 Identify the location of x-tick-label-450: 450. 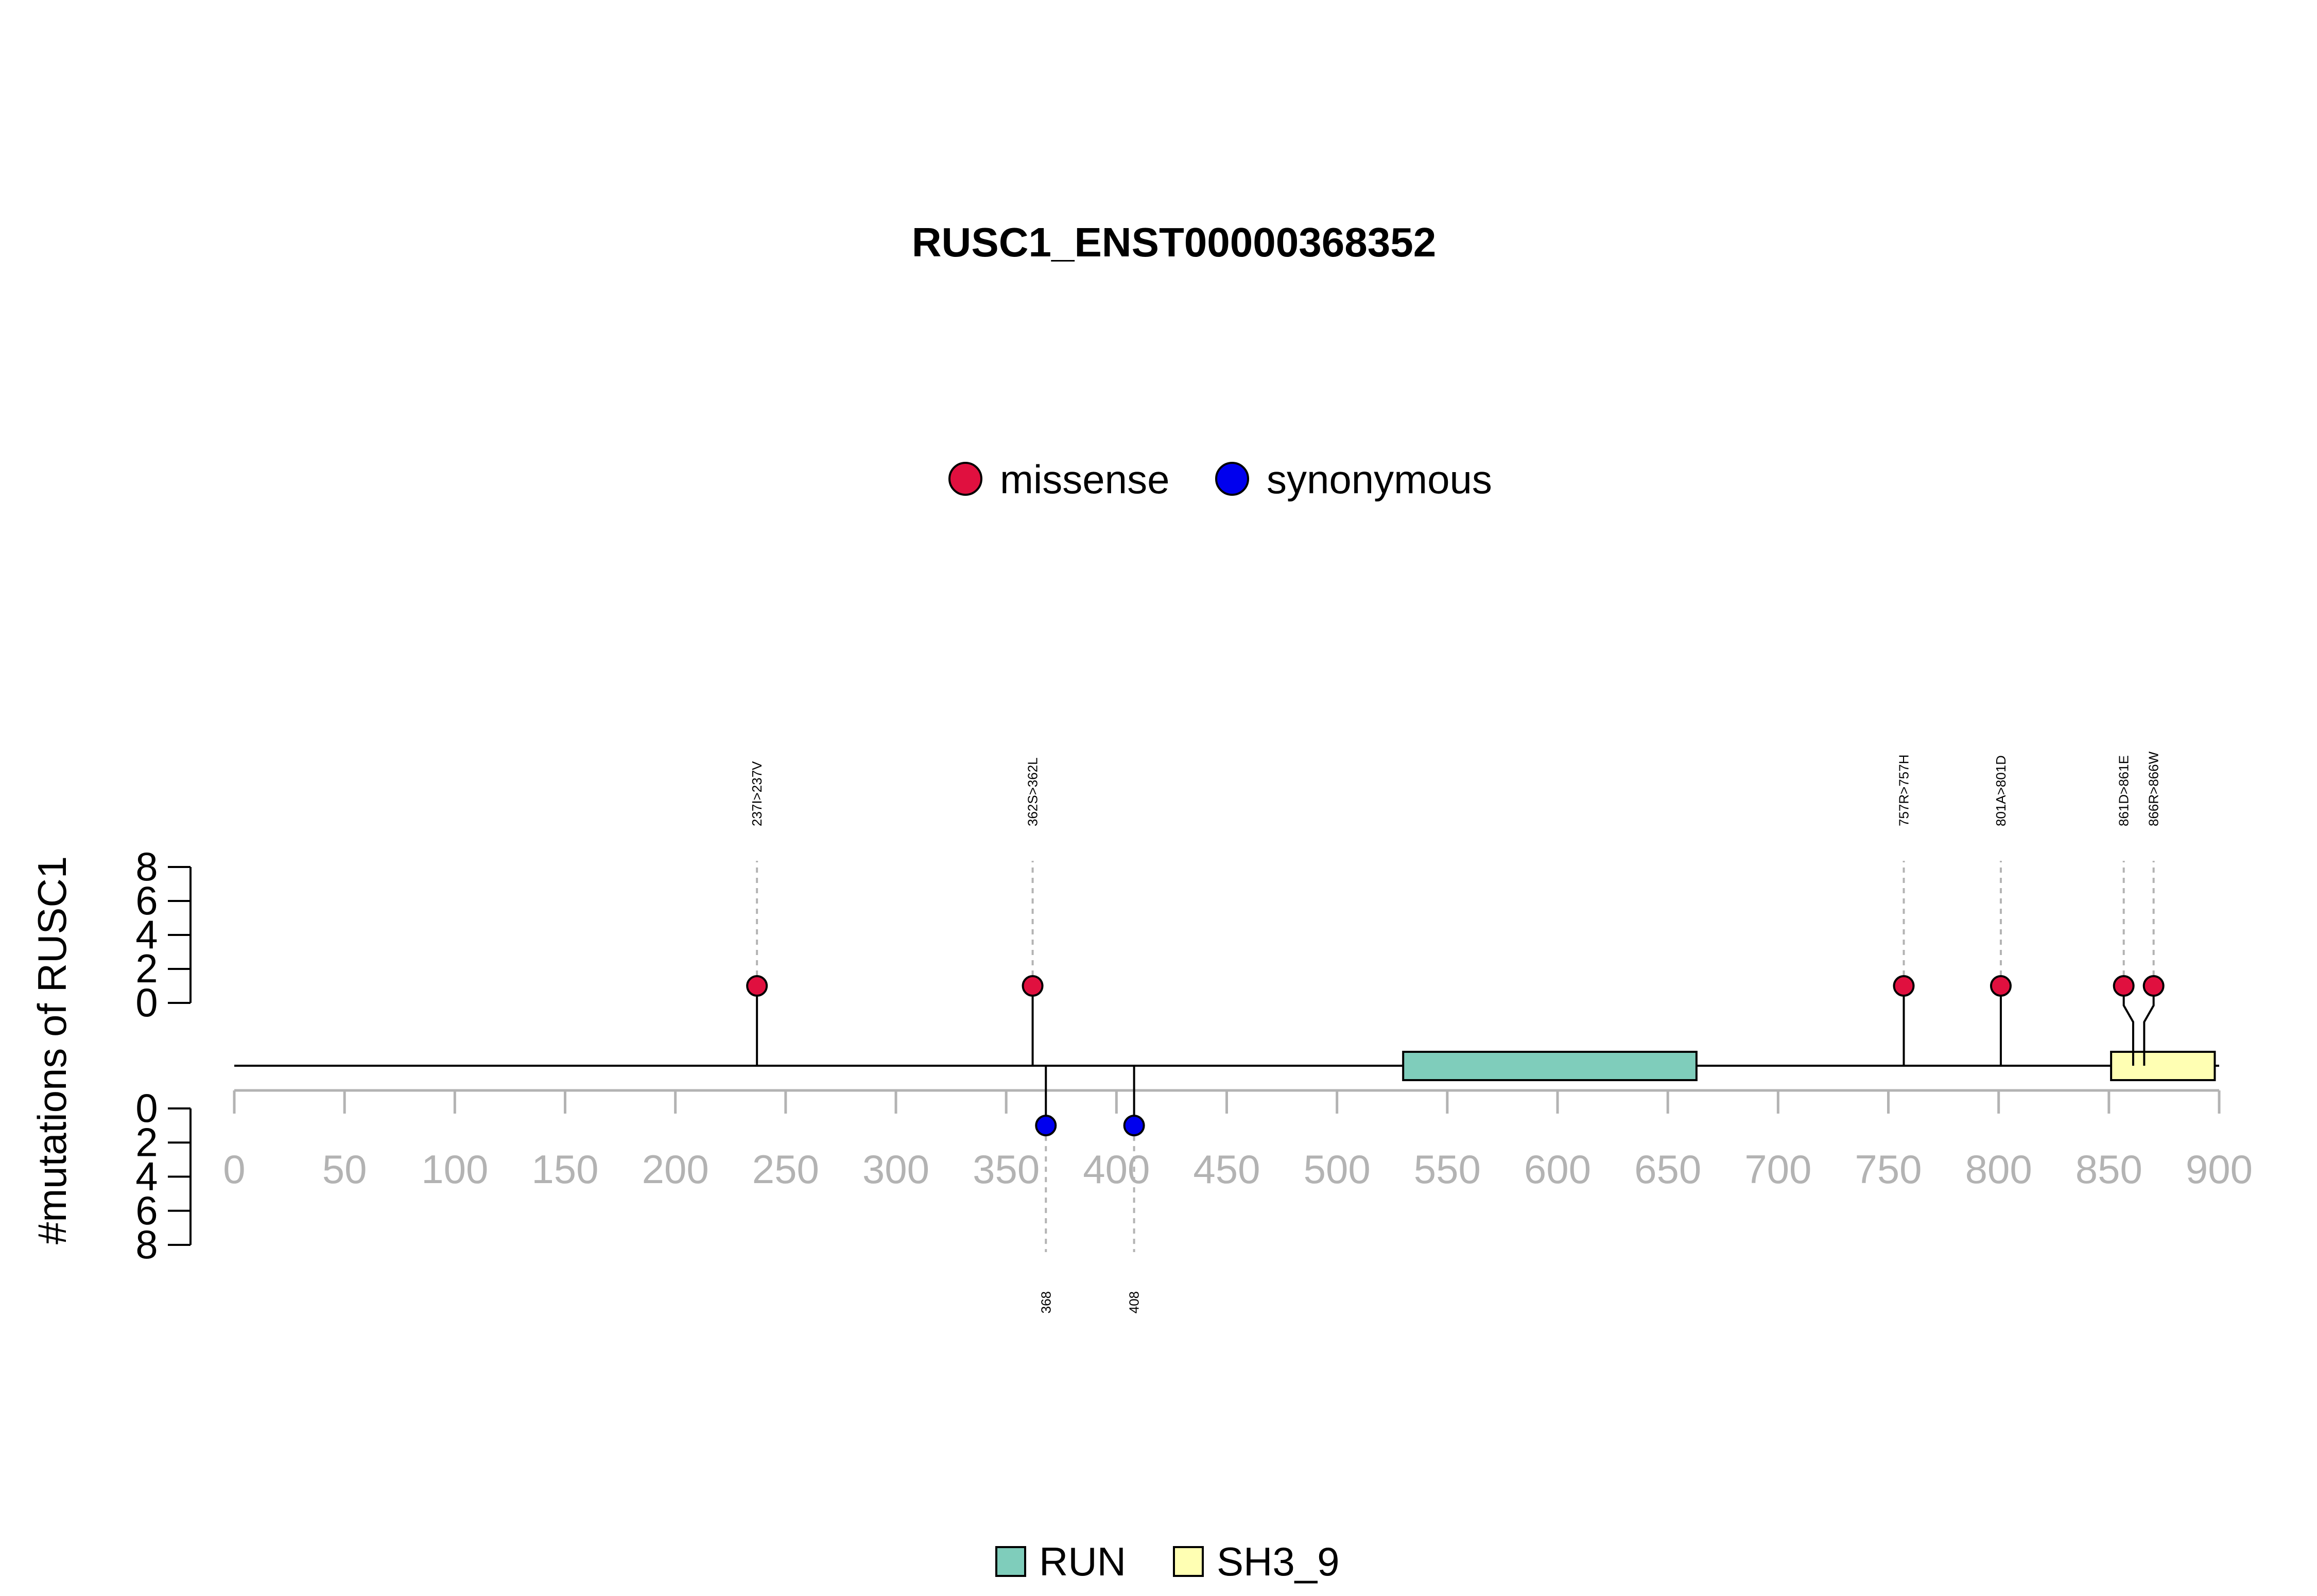
(1226, 1170).